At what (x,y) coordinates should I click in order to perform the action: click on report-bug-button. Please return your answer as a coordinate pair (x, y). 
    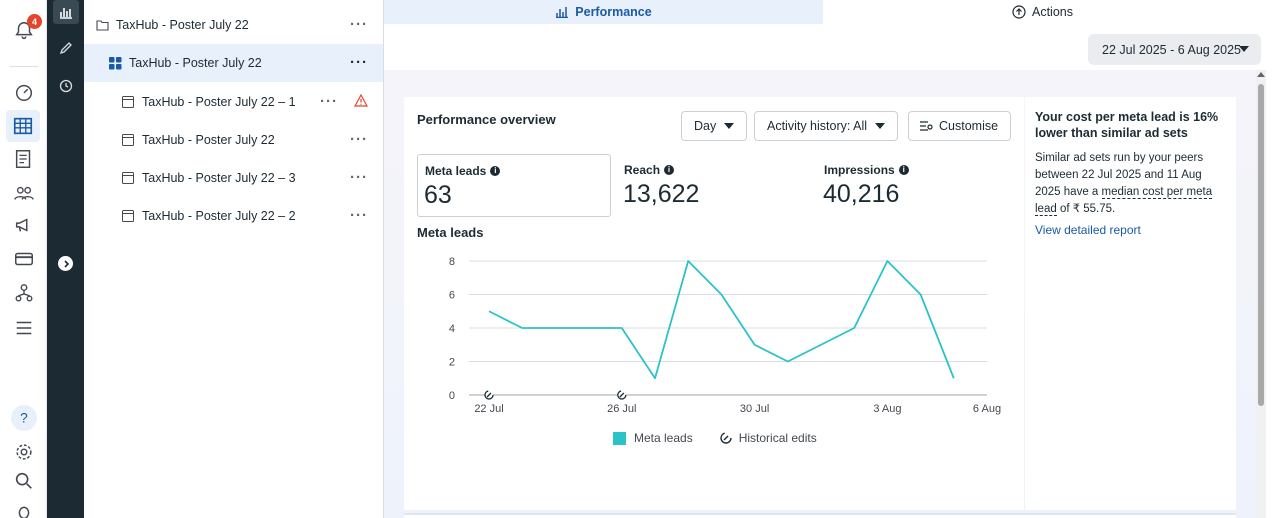
    Looking at the image, I should click on (24, 508).